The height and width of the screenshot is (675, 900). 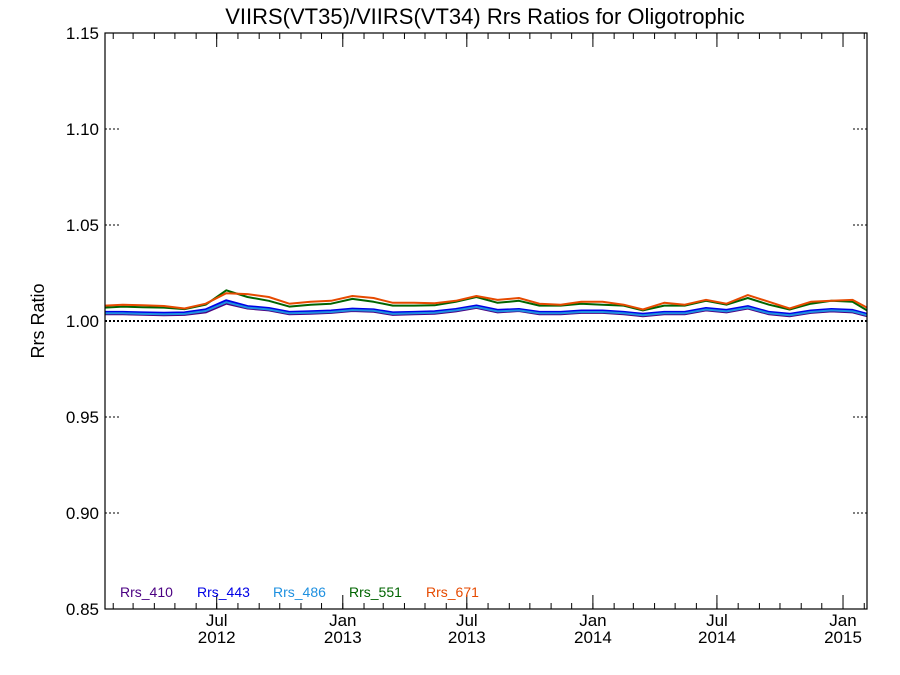 What do you see at coordinates (223, 592) in the screenshot?
I see `legend-item-rrs-443: Rrs_443` at bounding box center [223, 592].